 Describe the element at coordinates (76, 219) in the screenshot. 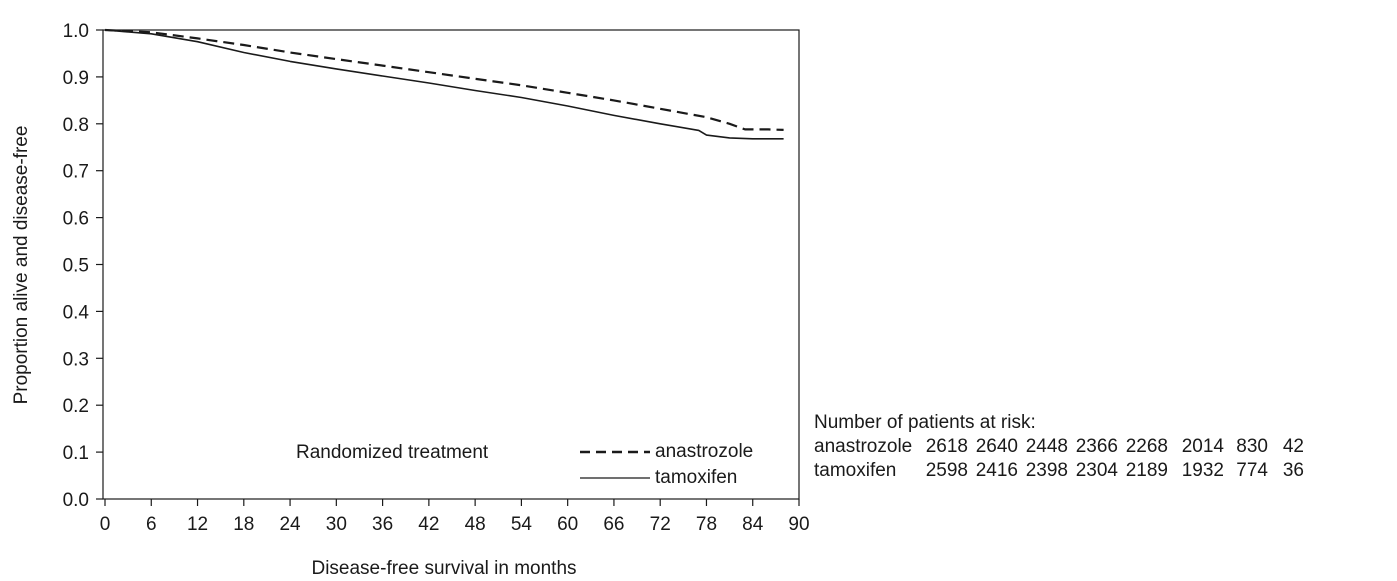

I see `y-tick-label: 0.6` at that location.